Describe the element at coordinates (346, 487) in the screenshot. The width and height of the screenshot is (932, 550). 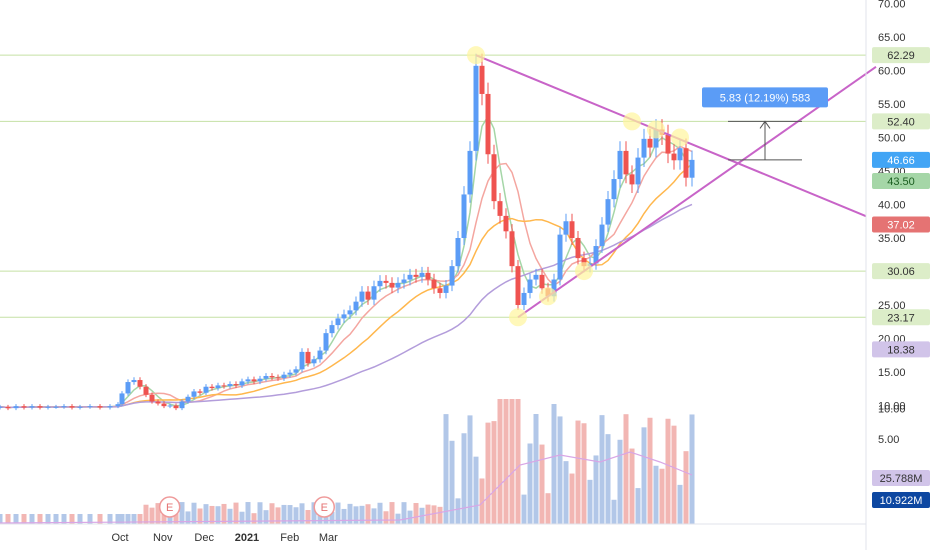
I see `volume-average-line` at that location.